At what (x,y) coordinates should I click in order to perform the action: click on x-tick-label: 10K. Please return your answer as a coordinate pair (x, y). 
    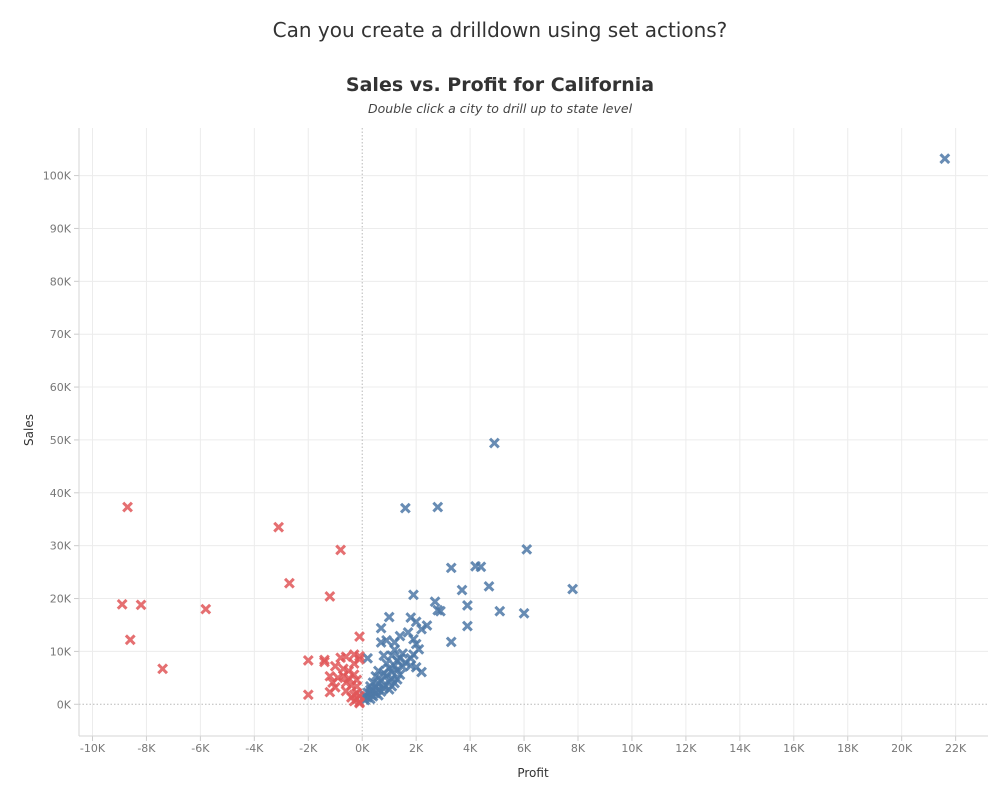
    Looking at the image, I should click on (632, 748).